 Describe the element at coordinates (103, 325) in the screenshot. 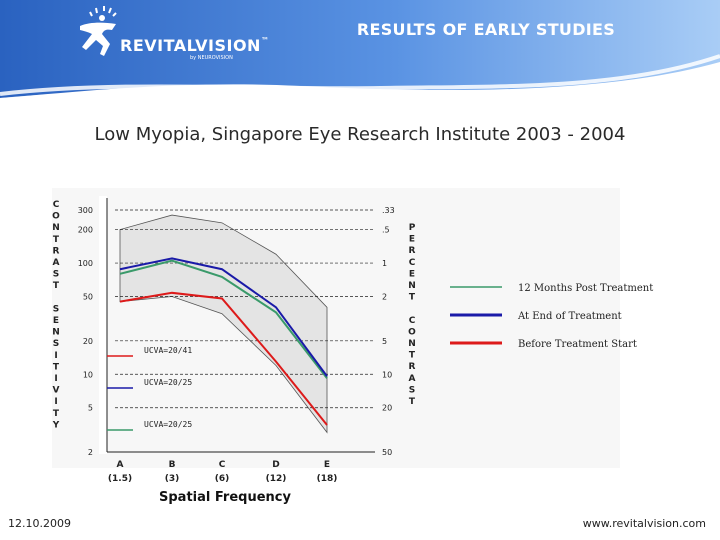

I see `chart-axis-strip` at that location.